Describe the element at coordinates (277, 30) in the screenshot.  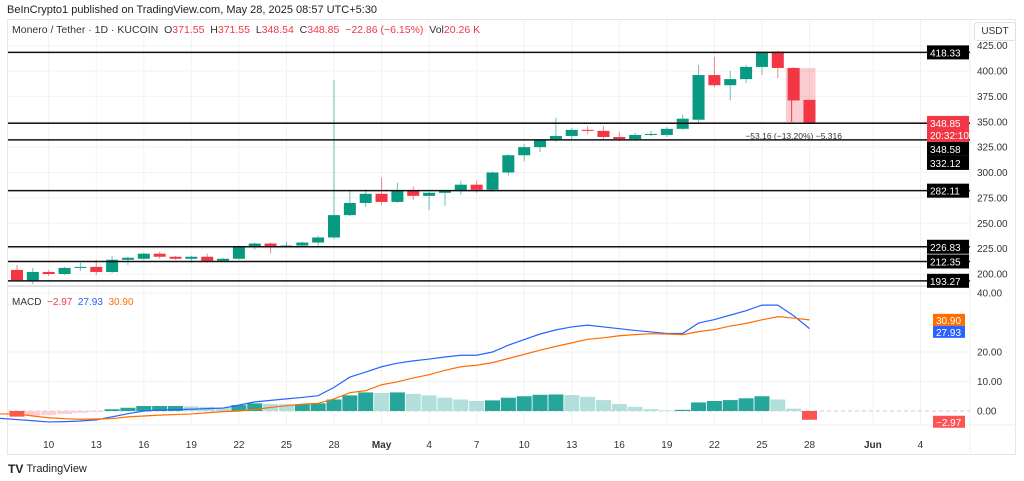
I see `low-value: 348.54` at that location.